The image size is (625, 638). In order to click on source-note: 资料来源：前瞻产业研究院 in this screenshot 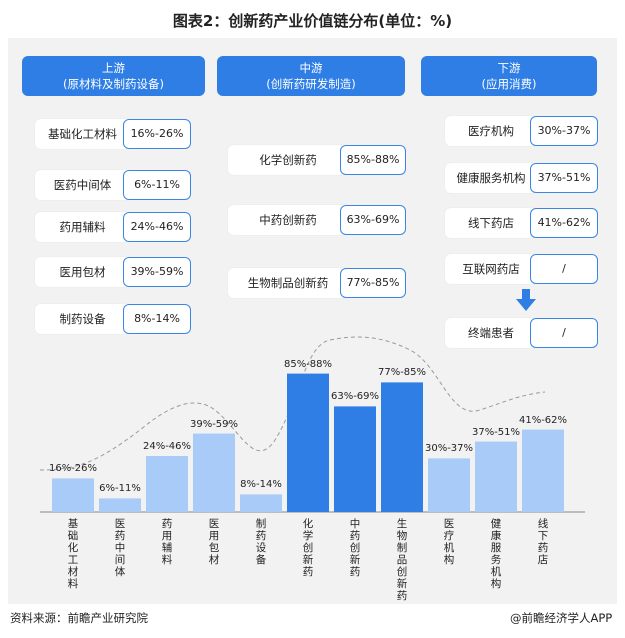, I will do `click(79, 618)`.